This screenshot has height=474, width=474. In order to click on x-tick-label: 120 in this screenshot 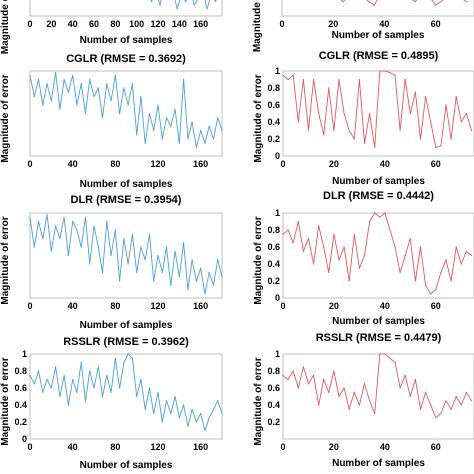, I will do `click(157, 164)`.